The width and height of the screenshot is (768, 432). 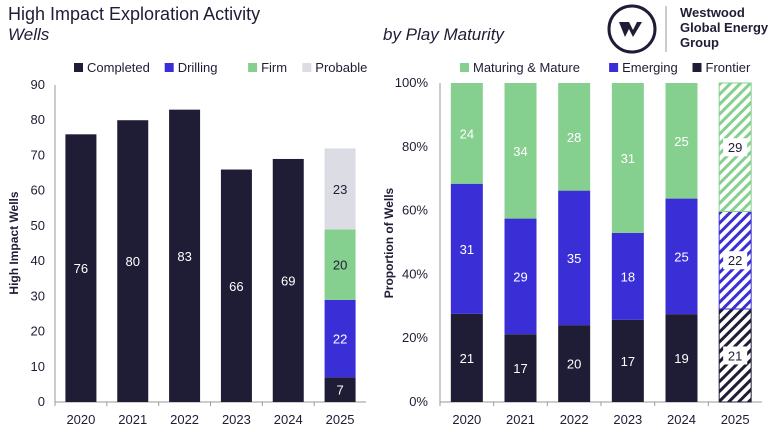 What do you see at coordinates (118, 67) in the screenshot?
I see `legend-label: Completed` at bounding box center [118, 67].